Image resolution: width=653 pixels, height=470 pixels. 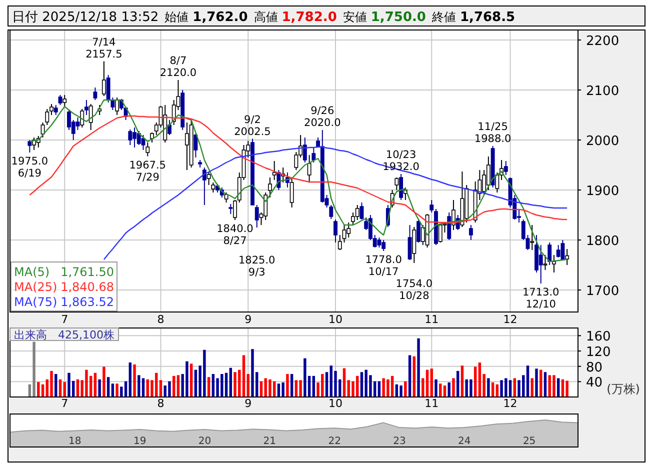 I want to click on annotation: 1754.0 10/28, so click(x=414, y=290).